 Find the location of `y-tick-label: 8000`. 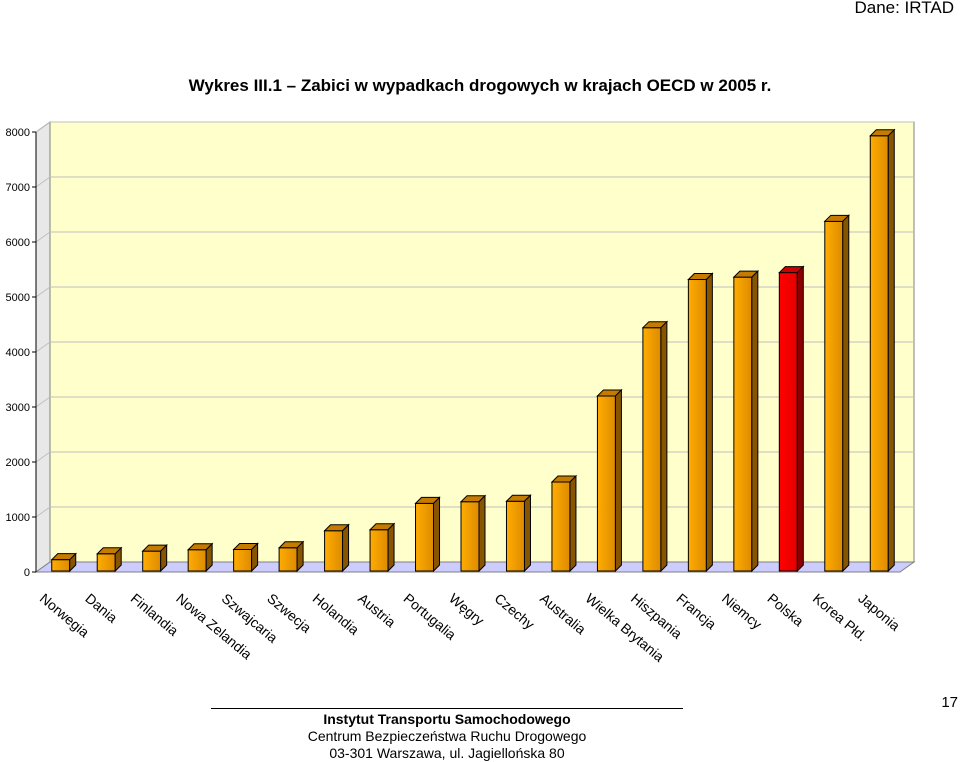

y-tick-label: 8000 is located at coordinates (18, 133).